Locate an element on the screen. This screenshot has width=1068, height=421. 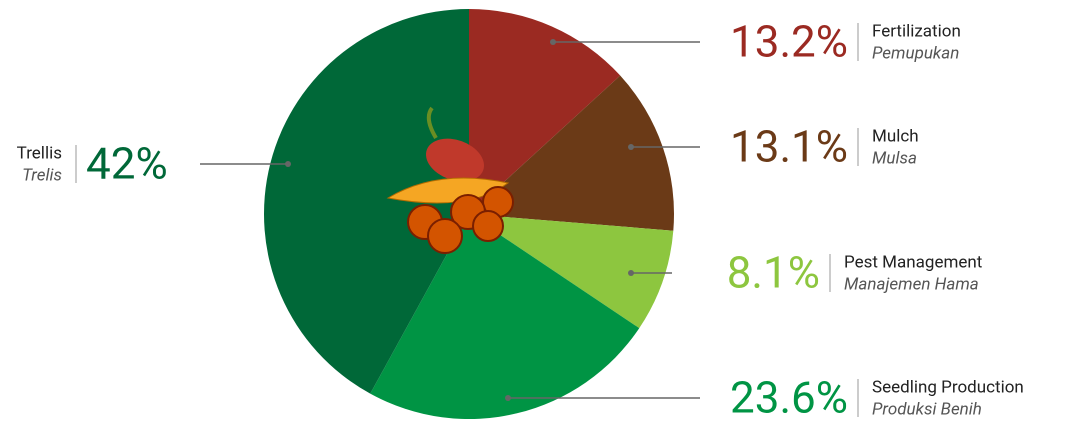
percent-label: 13.1% is located at coordinates (789, 147).